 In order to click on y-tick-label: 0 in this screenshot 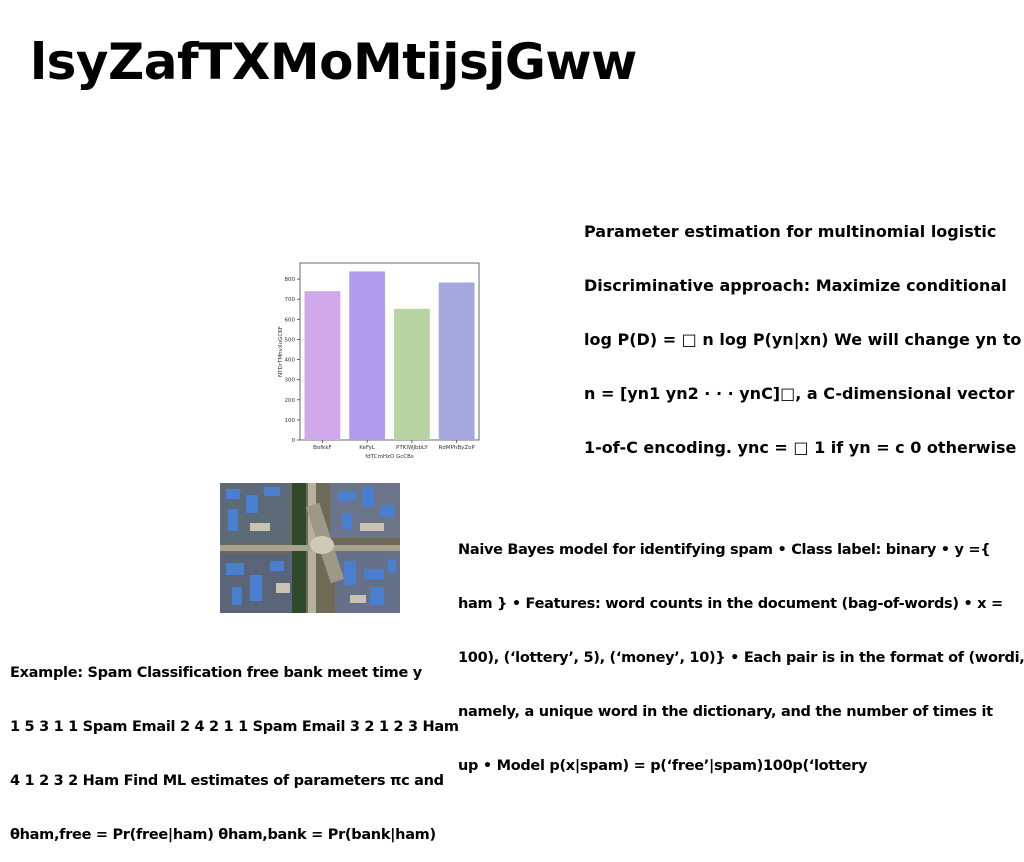, I will do `click(294, 441)`.